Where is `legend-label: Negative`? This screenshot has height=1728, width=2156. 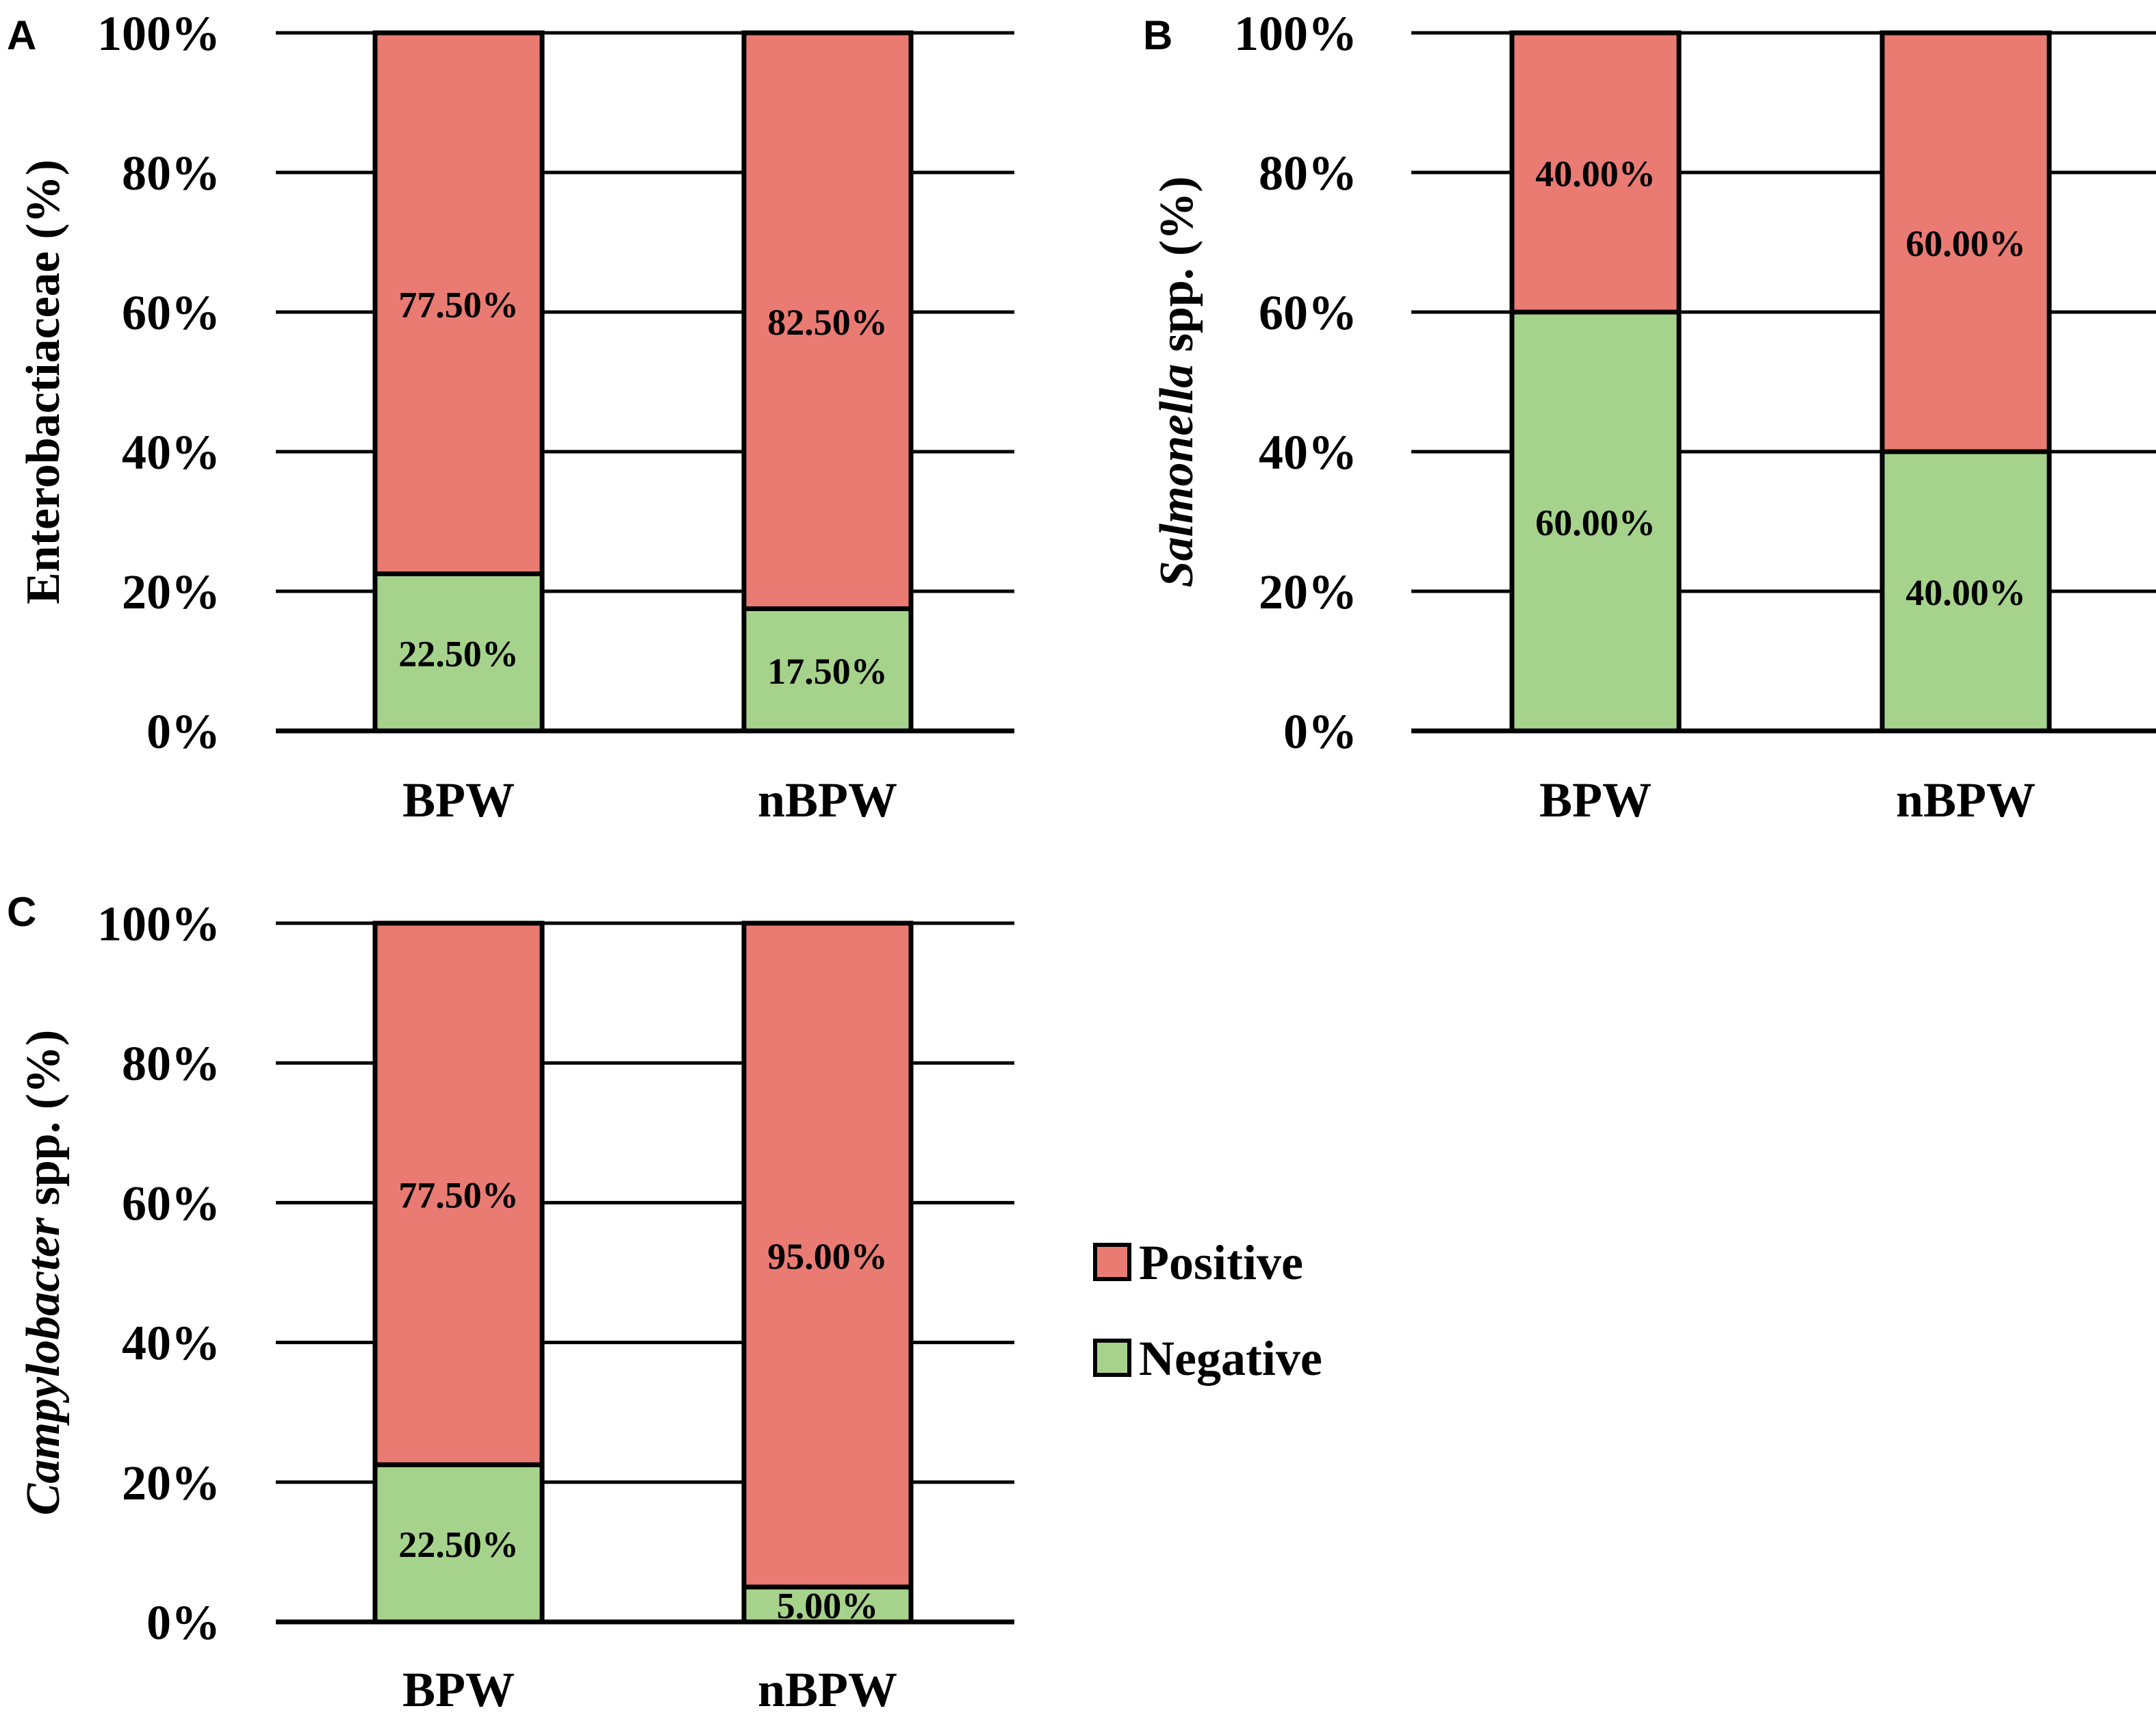
legend-label: Negative is located at coordinates (1230, 1358).